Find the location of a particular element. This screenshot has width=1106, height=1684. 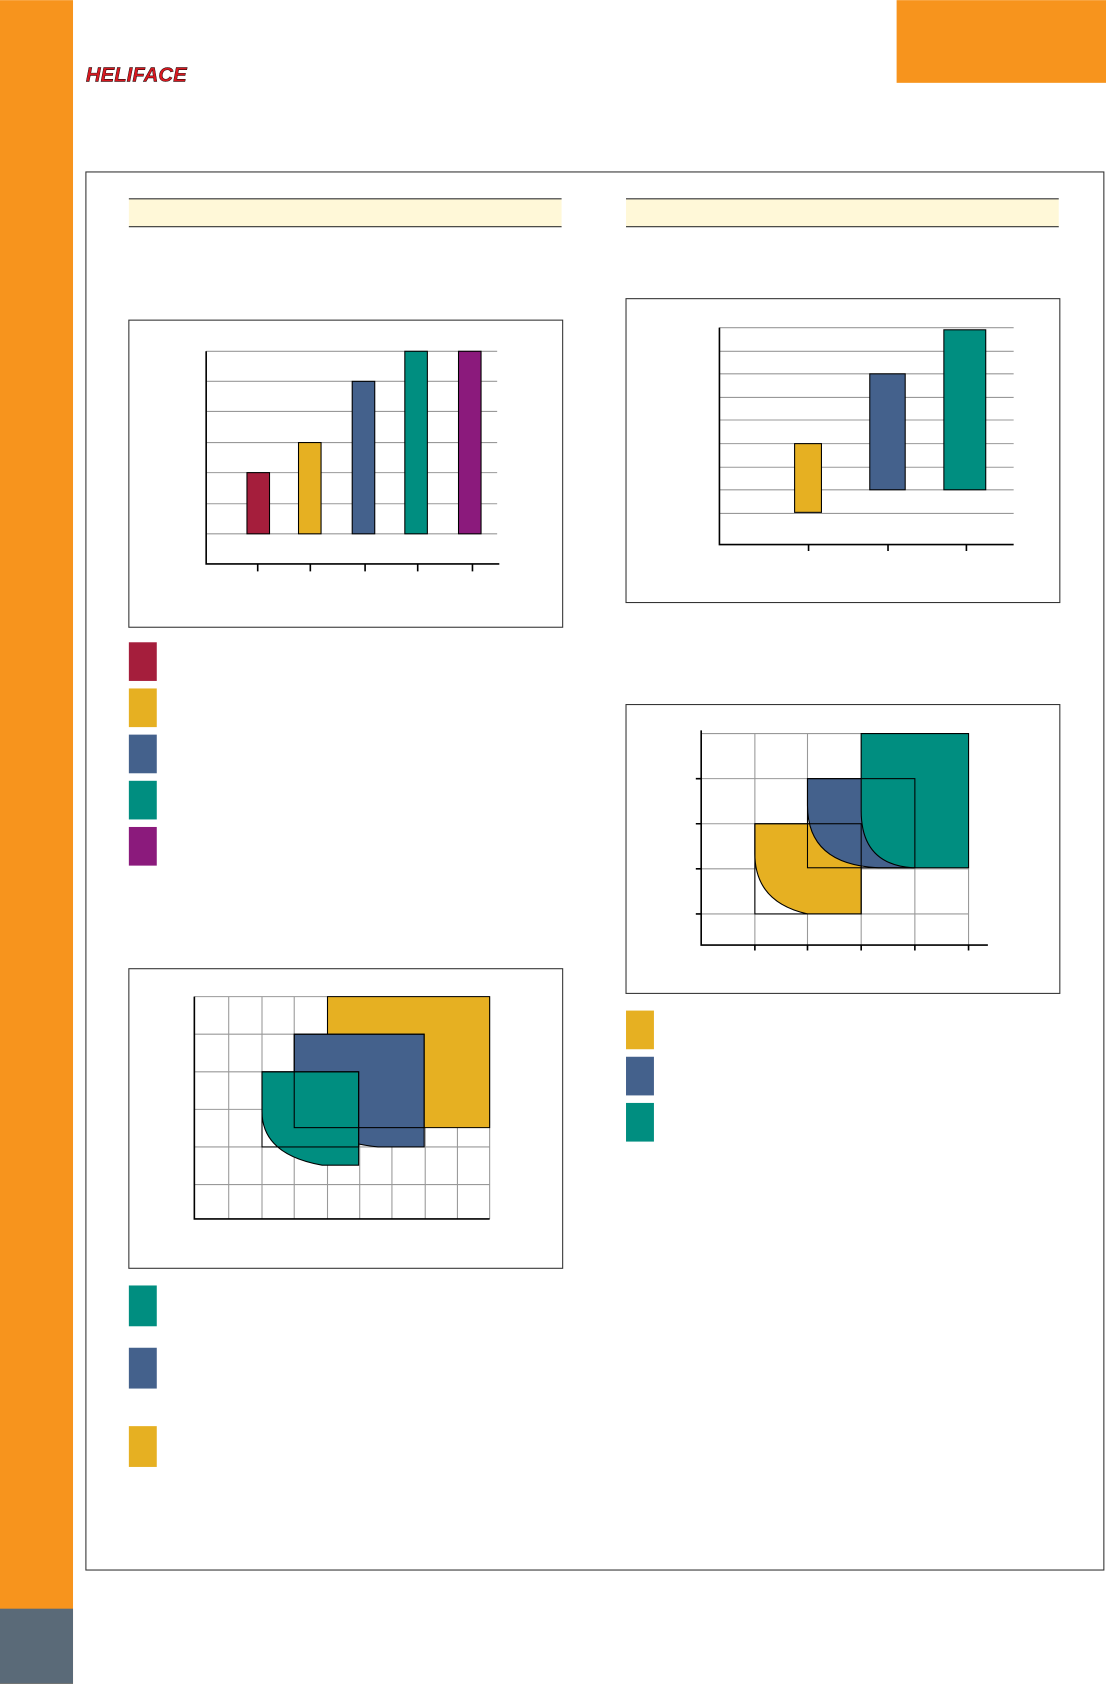

section-header is located at coordinates (593, 213).